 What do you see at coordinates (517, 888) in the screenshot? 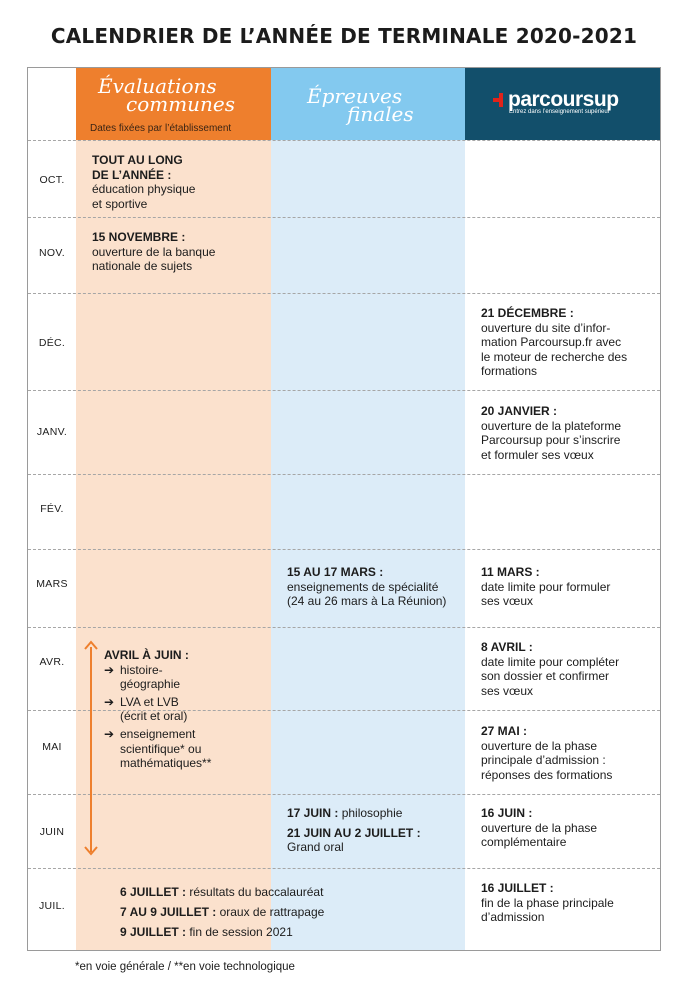
I see `ps-juil-head: 16 JUILLET :` at bounding box center [517, 888].